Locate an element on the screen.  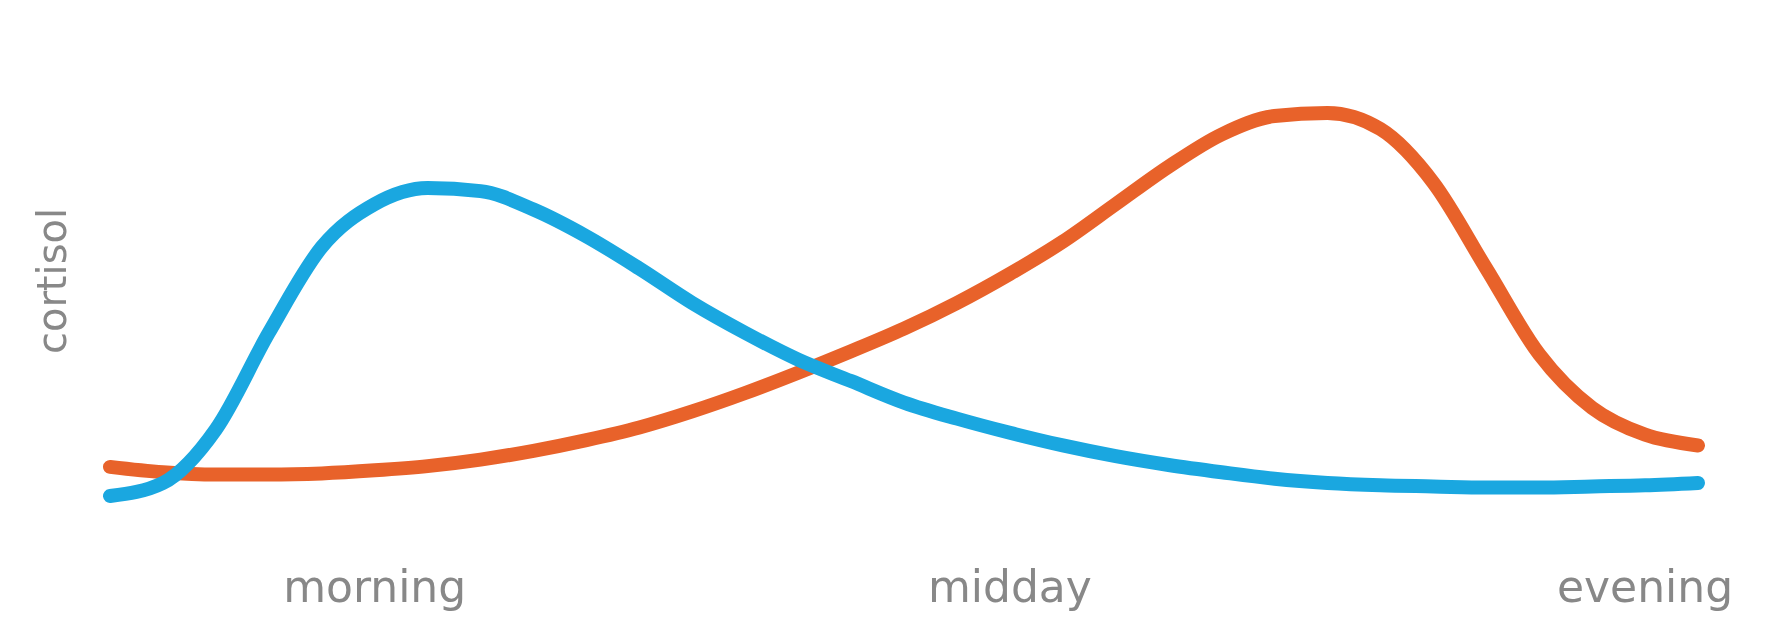
y-axis-title: cortisol is located at coordinates (52, 281).